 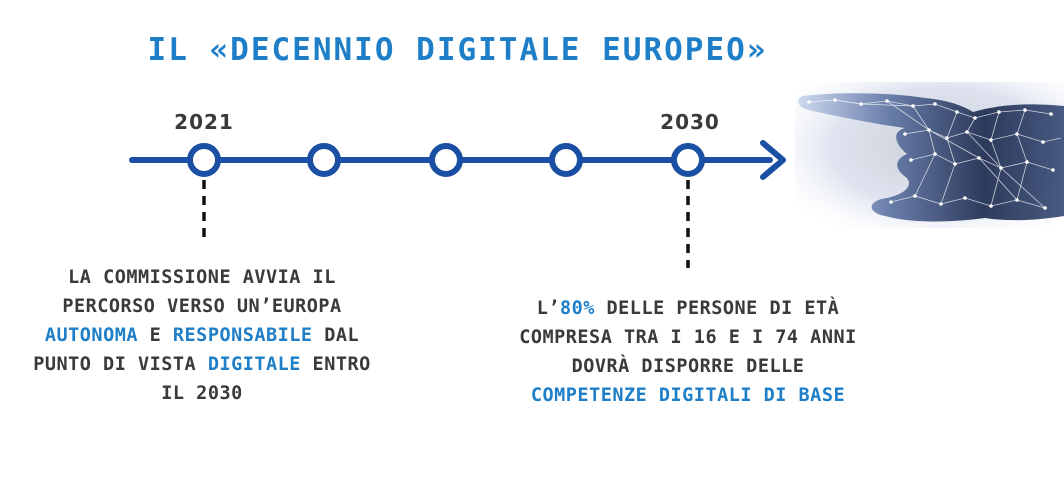 I want to click on timeline-markers, so click(x=446, y=160).